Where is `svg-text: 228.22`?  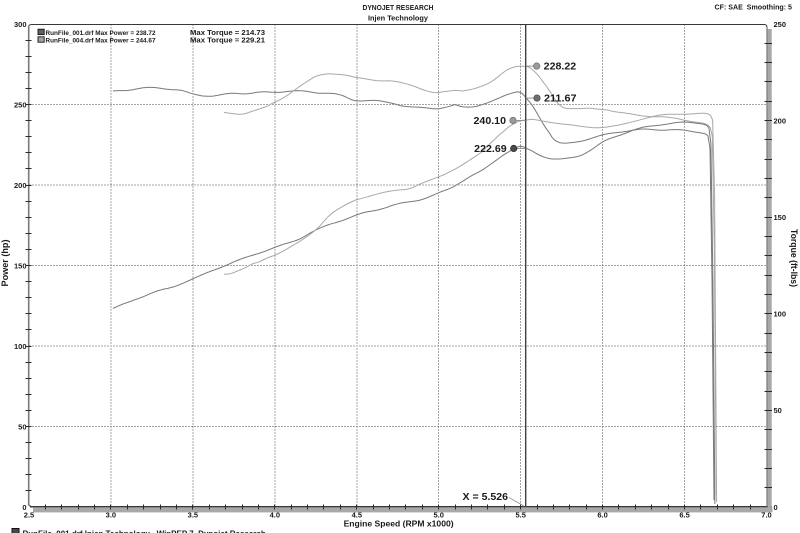
svg-text: 228.22 is located at coordinates (560, 67).